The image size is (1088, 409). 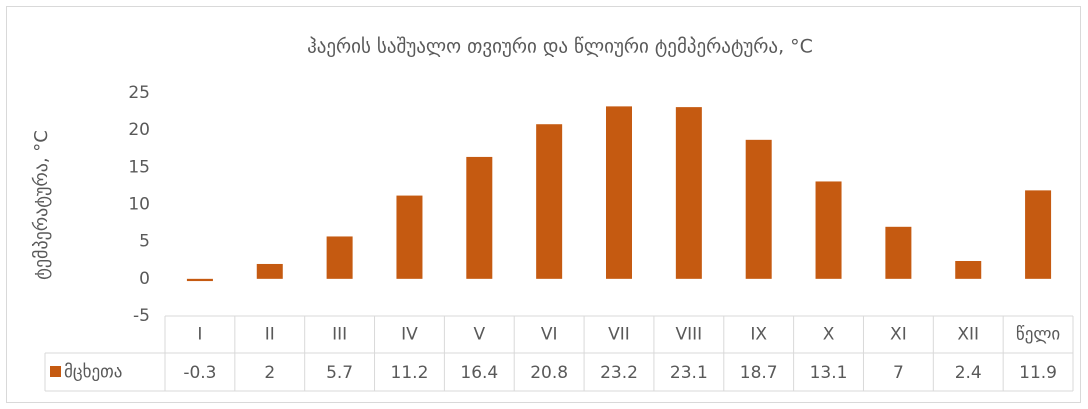 What do you see at coordinates (339, 335) in the screenshot?
I see `x-tick-label: III` at bounding box center [339, 335].